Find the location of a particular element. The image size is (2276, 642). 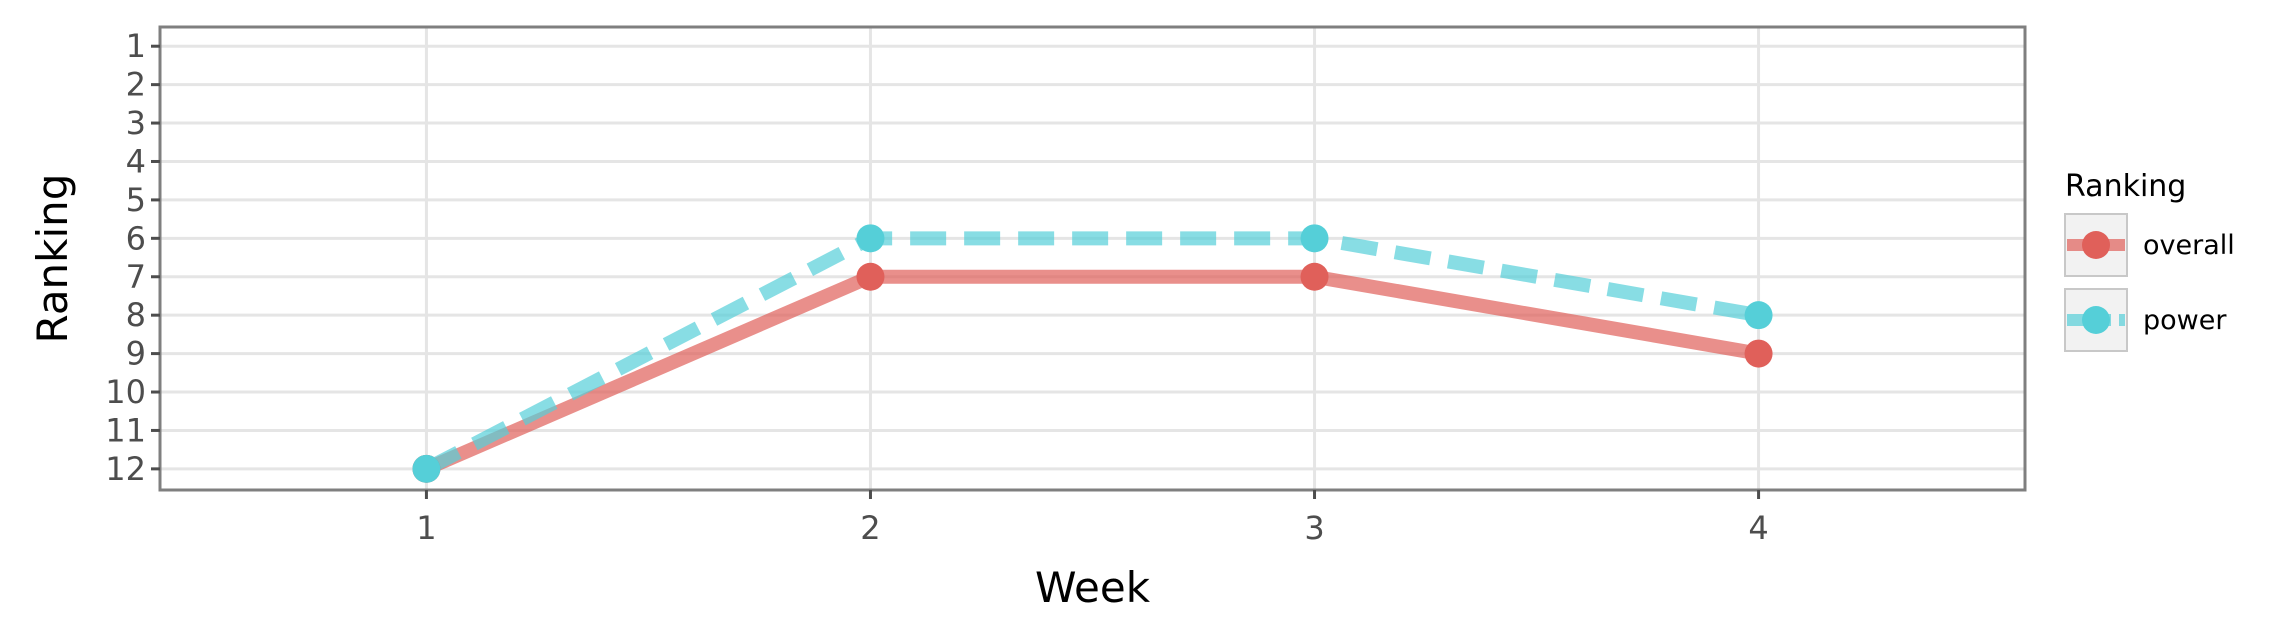

x-tick-label: 1 is located at coordinates (426, 528).